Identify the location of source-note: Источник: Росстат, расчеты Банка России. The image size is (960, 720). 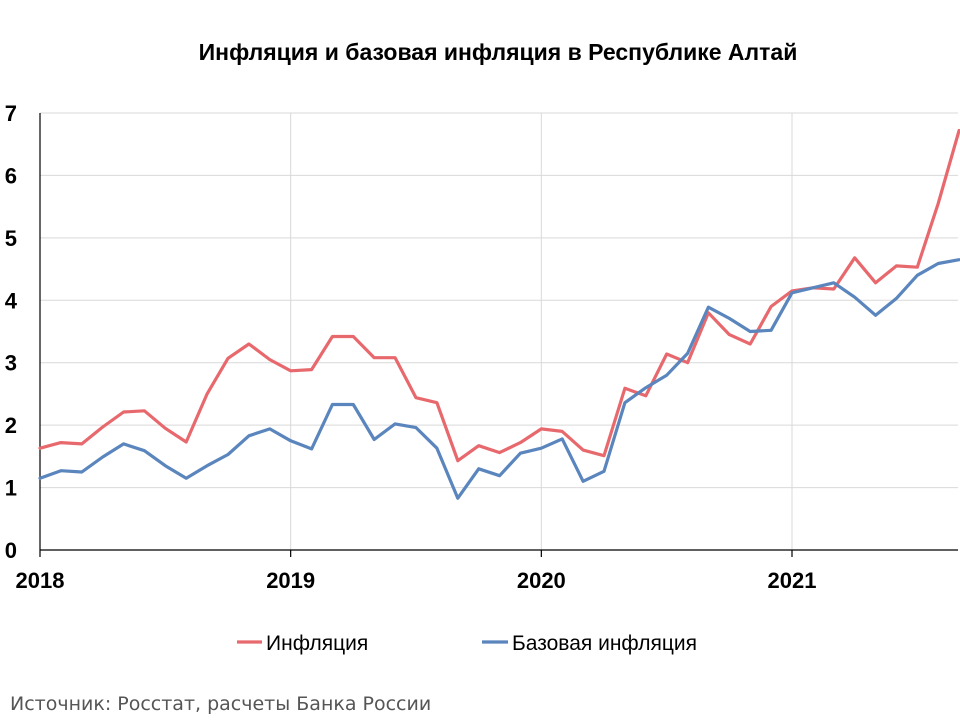
(220, 704).